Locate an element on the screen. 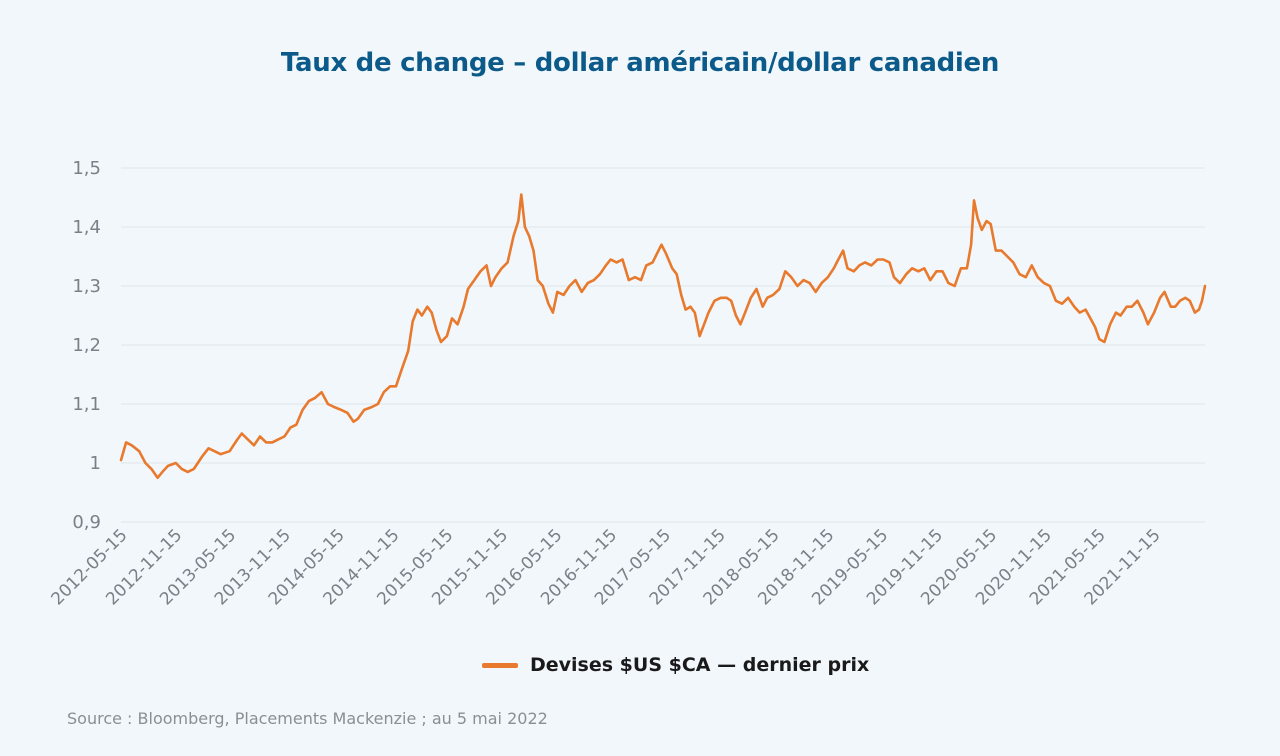  y-tick-label: 1,4 is located at coordinates (86, 227).